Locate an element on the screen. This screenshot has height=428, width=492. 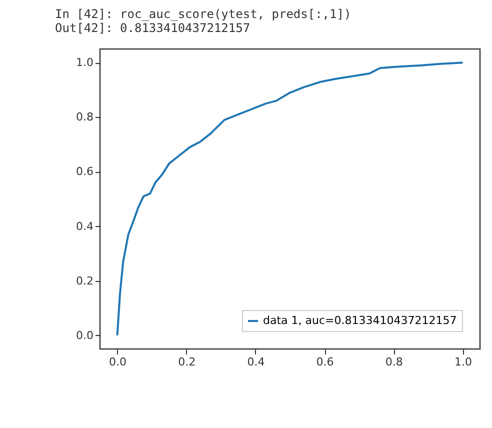
x-tick-label: 0.0 is located at coordinates (118, 362).